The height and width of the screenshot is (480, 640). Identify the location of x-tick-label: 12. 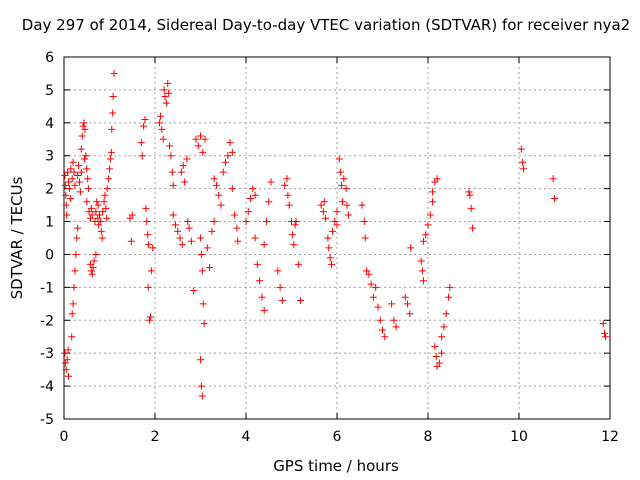
(610, 437).